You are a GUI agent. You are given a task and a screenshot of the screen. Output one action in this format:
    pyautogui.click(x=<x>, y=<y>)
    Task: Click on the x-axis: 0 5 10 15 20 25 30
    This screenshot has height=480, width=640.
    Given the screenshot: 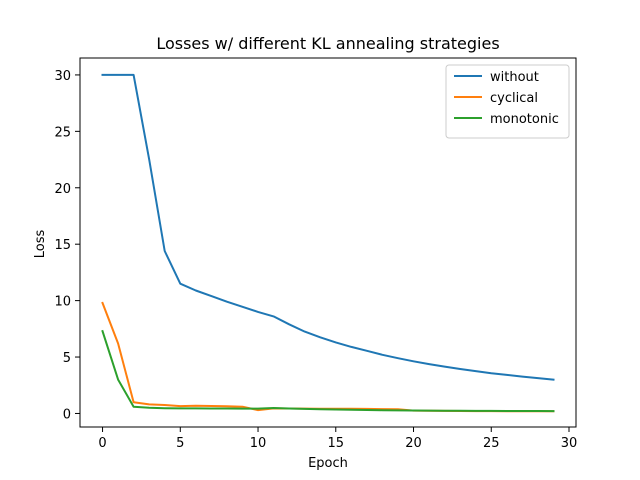 What is the action you would take?
    pyautogui.click(x=337, y=439)
    